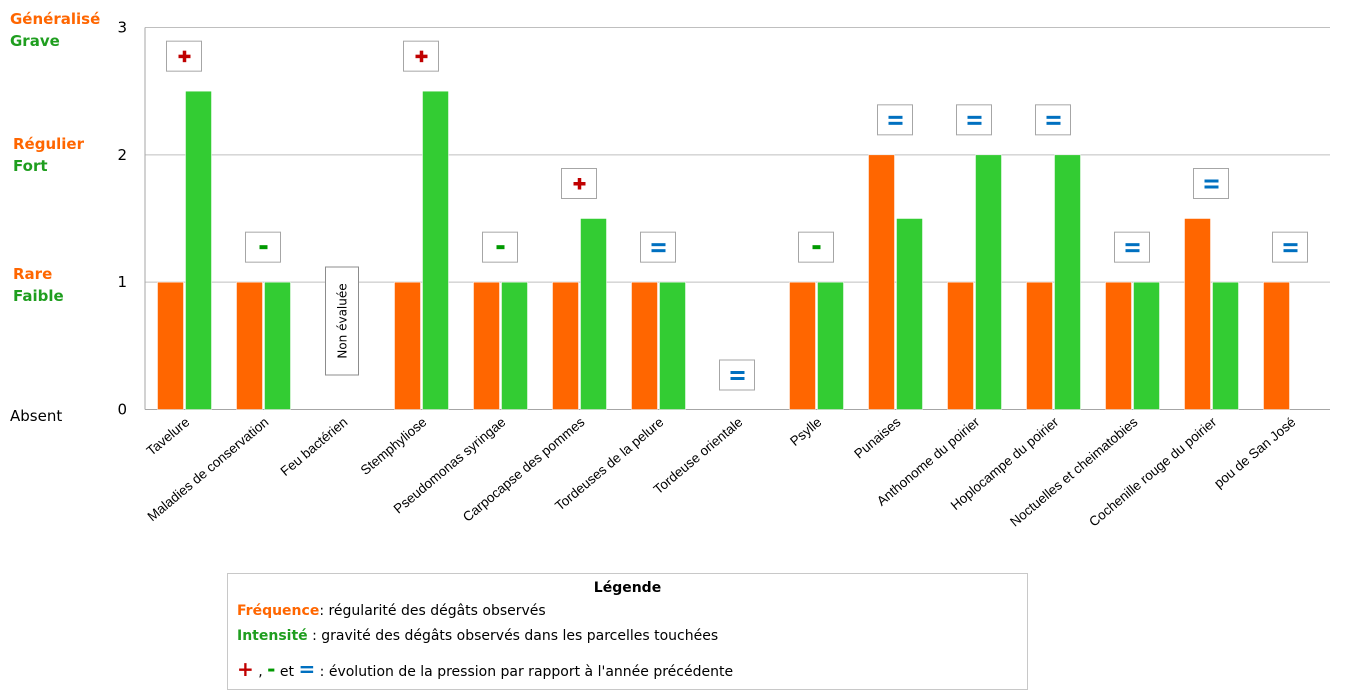 This screenshot has height=690, width=1347. Describe the element at coordinates (35, 41) in the screenshot. I see `level-3-intensity: Grave` at that location.